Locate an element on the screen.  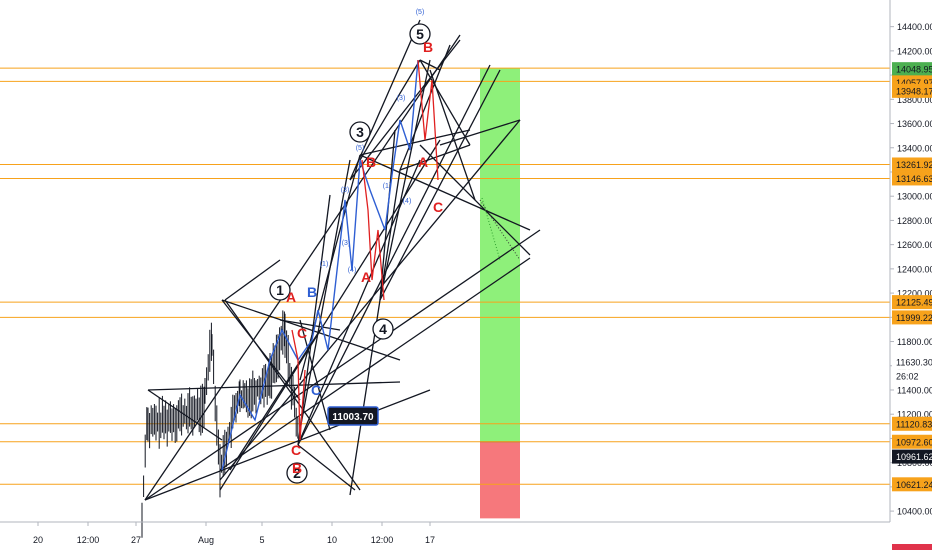
time-tick-label-5: 10 is located at coordinates (332, 540).